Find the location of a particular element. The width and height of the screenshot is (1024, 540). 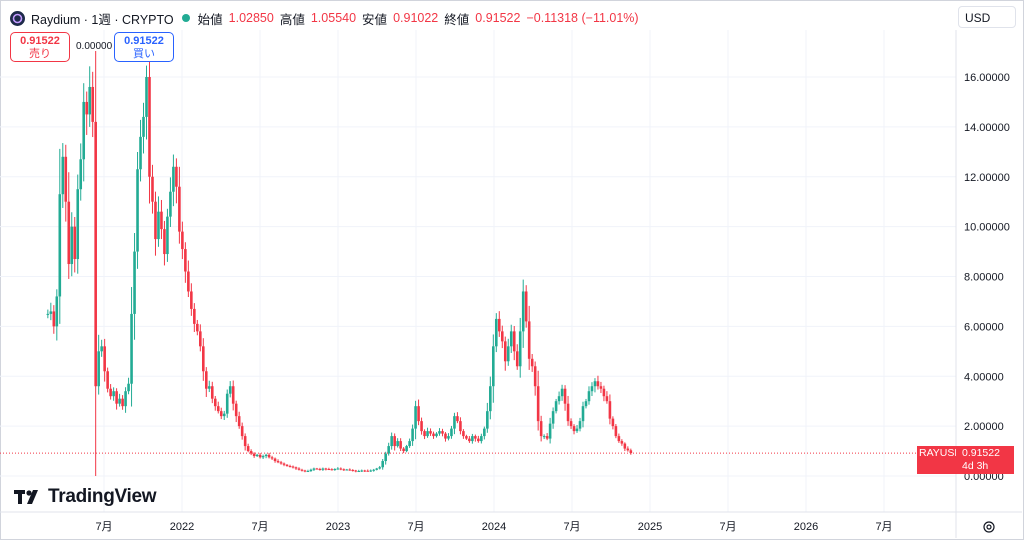

y-tick-label: 2.00000 is located at coordinates (984, 427).